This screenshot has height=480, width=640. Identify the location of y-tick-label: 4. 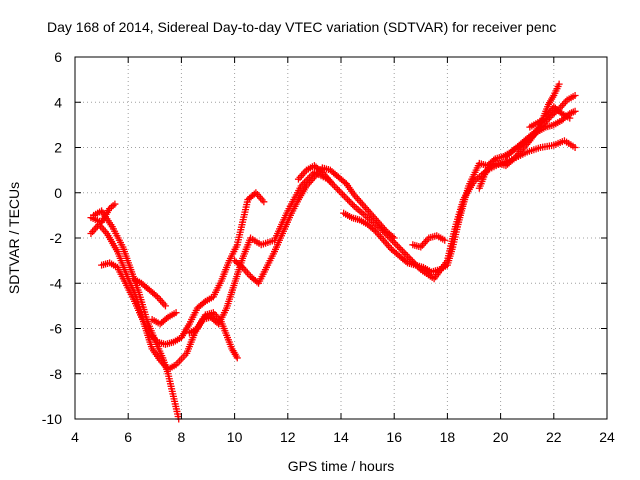
(58, 102).